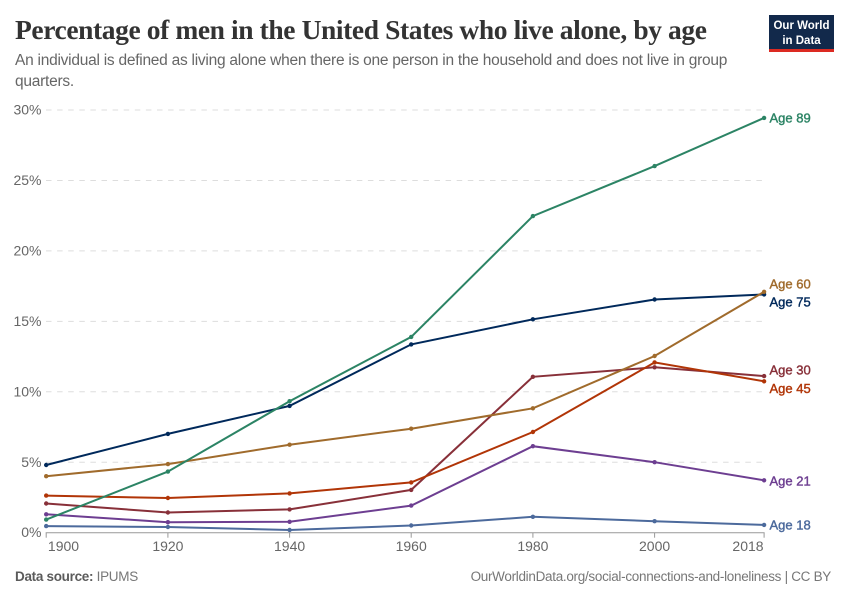 Image resolution: width=850 pixels, height=600 pixels. I want to click on svg-text: Age 18, so click(790, 524).